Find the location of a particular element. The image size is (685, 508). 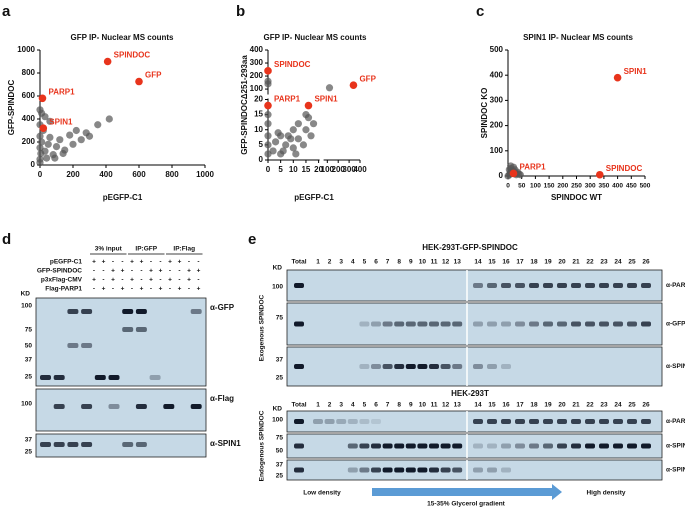

axis-break is located at coordinates (321, 160).